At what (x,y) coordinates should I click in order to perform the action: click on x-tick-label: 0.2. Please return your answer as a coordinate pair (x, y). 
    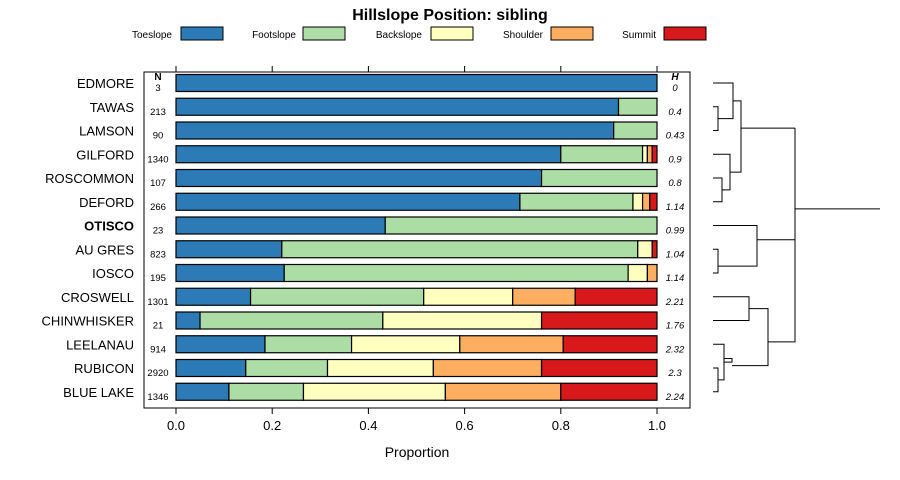
    Looking at the image, I should click on (272, 425).